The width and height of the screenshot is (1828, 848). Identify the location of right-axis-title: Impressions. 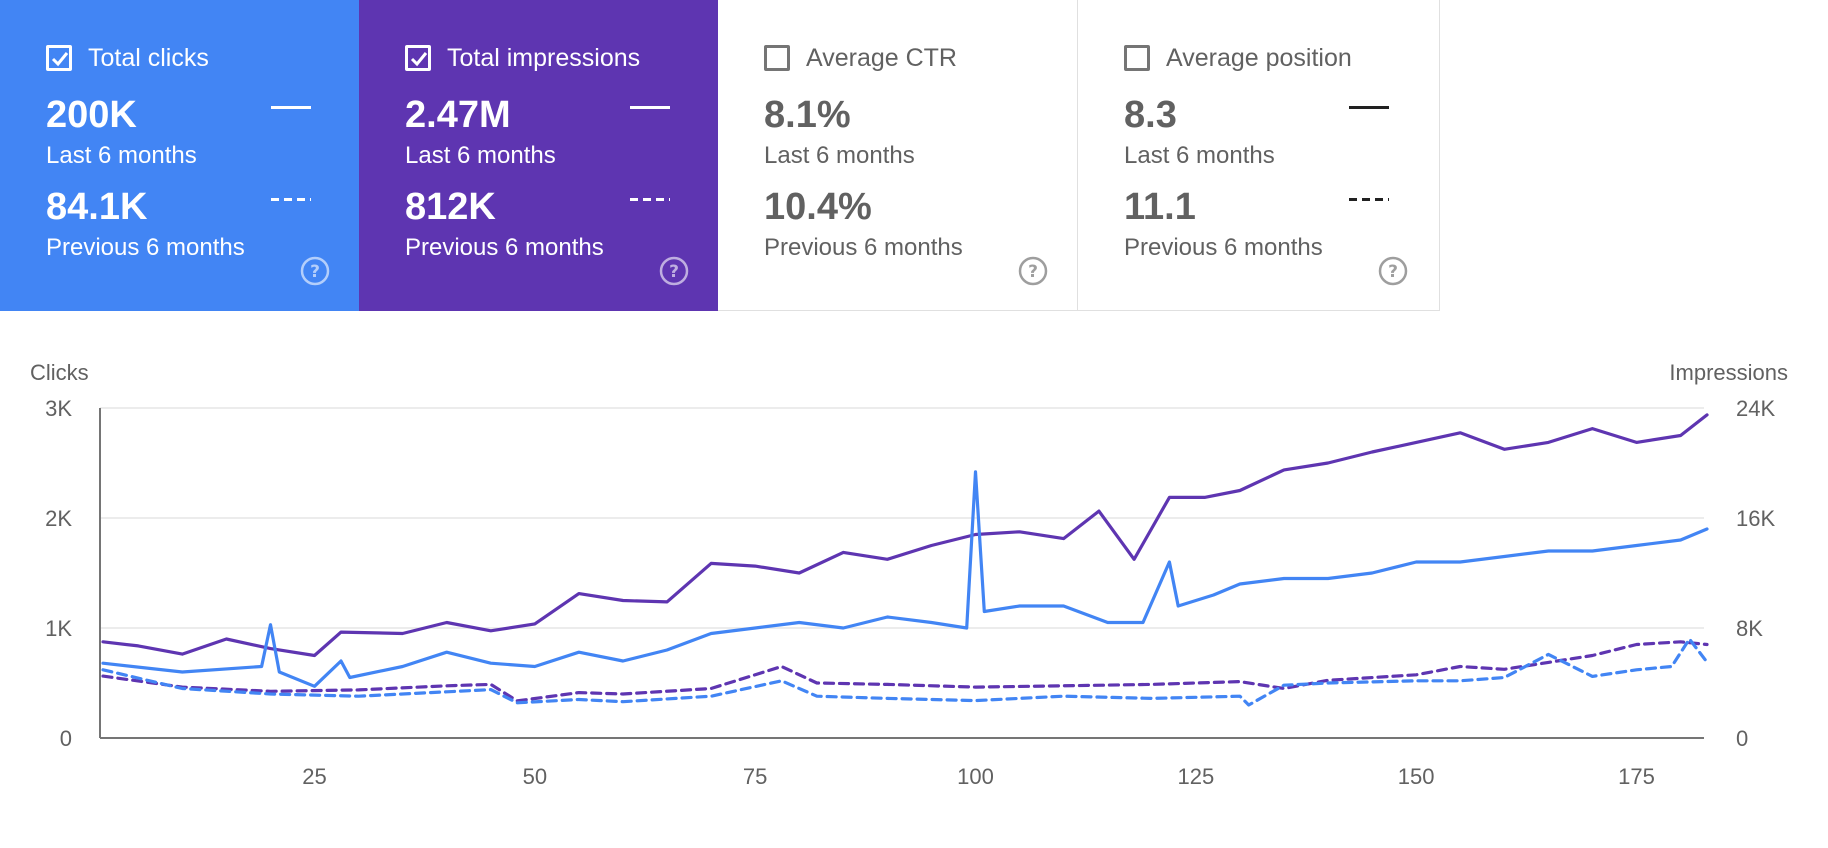
(1728, 372).